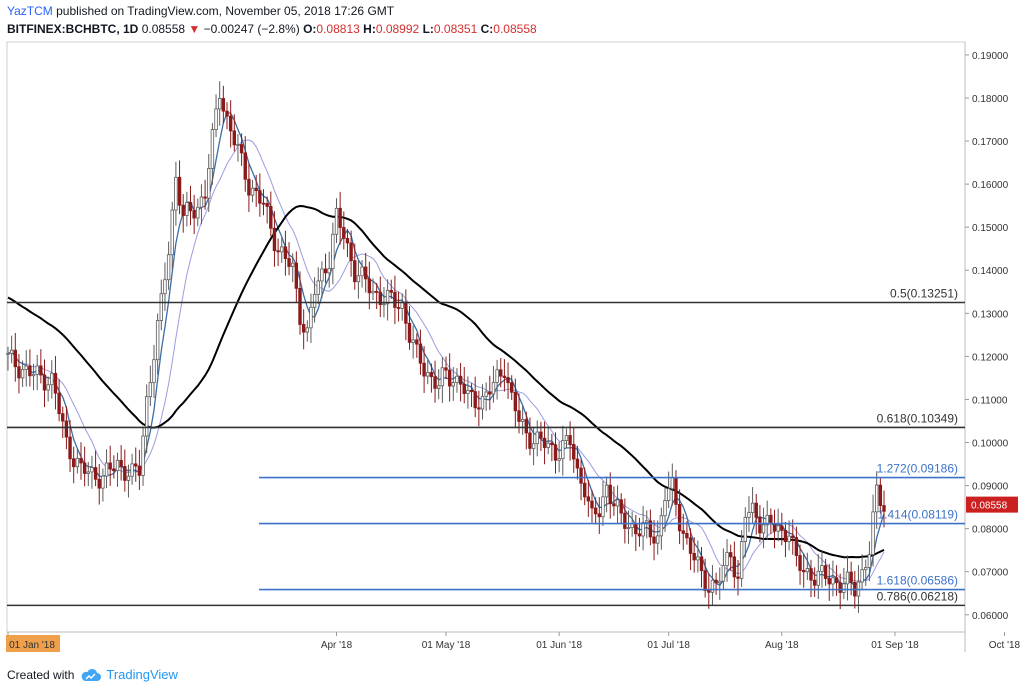 The image size is (1020, 693). I want to click on price-tick-label: 0.19000, so click(990, 56).